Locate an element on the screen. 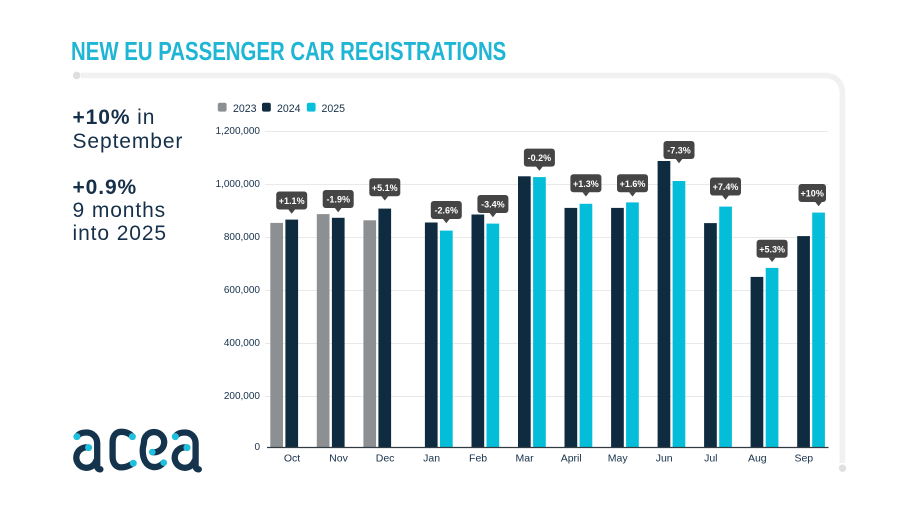 The height and width of the screenshot is (507, 900). svg-text: 1,000,000 is located at coordinates (238, 184).